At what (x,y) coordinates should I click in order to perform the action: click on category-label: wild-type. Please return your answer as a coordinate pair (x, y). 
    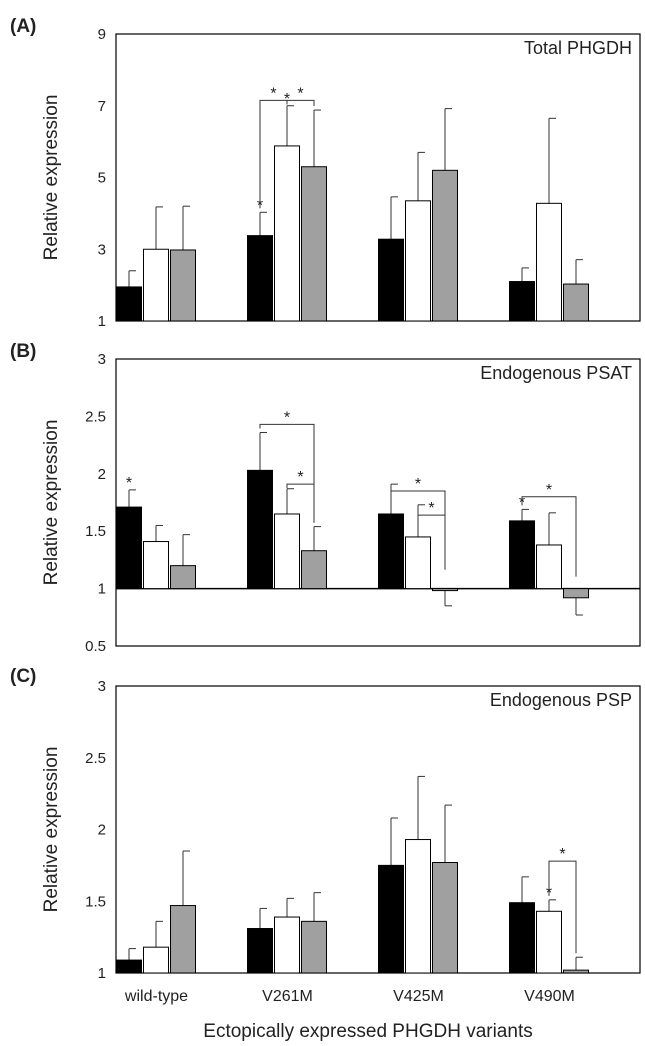
    Looking at the image, I should click on (156, 996).